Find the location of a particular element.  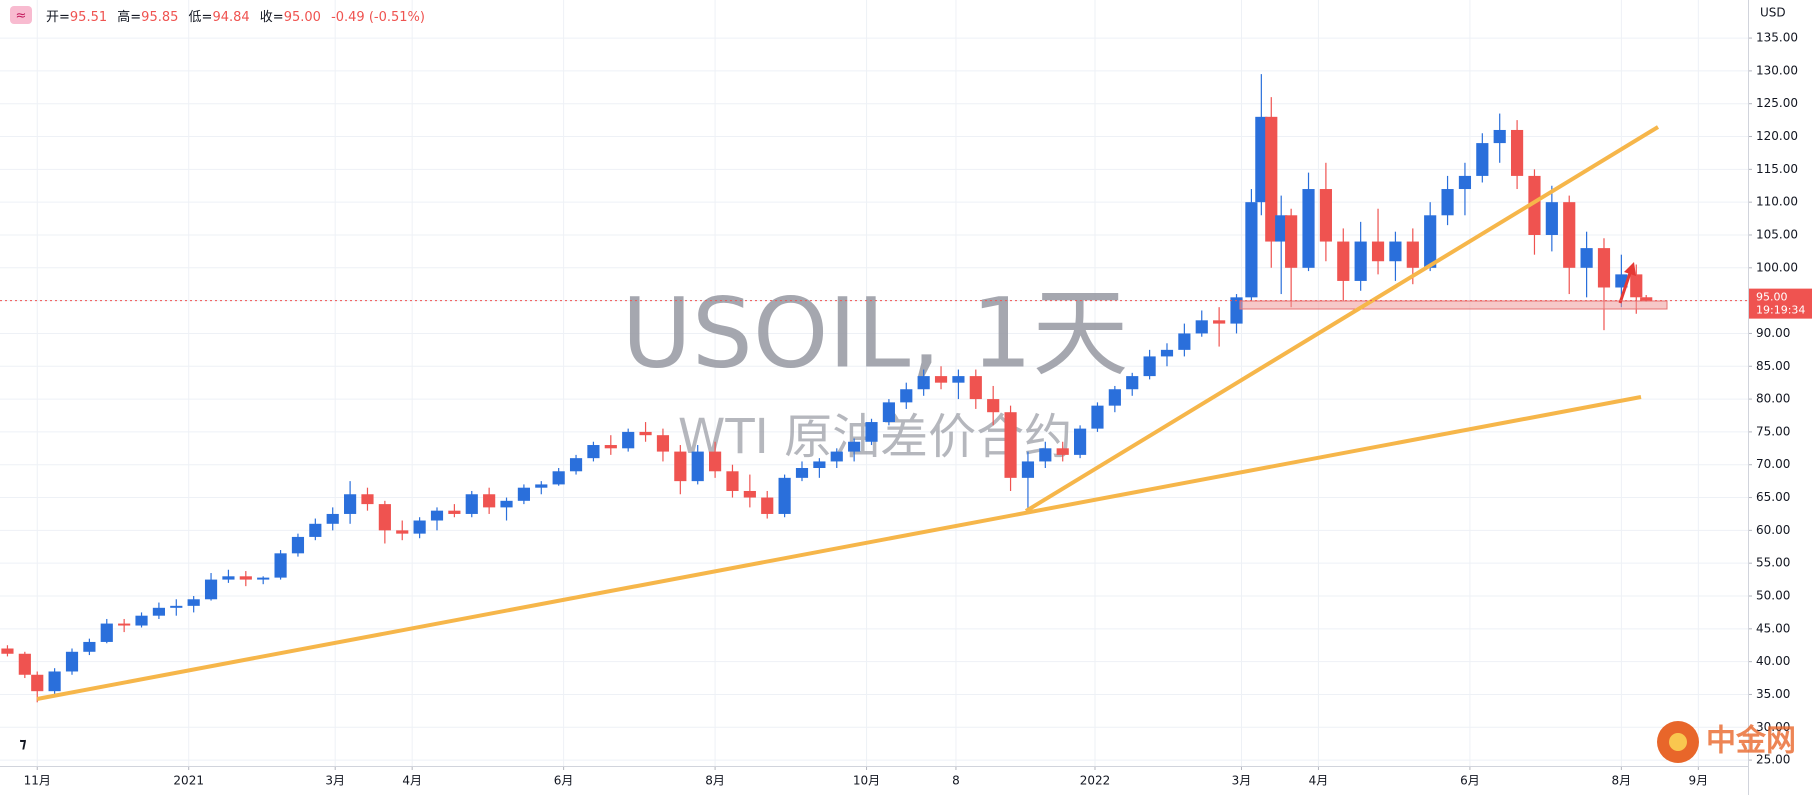

arrow-shaft is located at coordinates (1625, 286).